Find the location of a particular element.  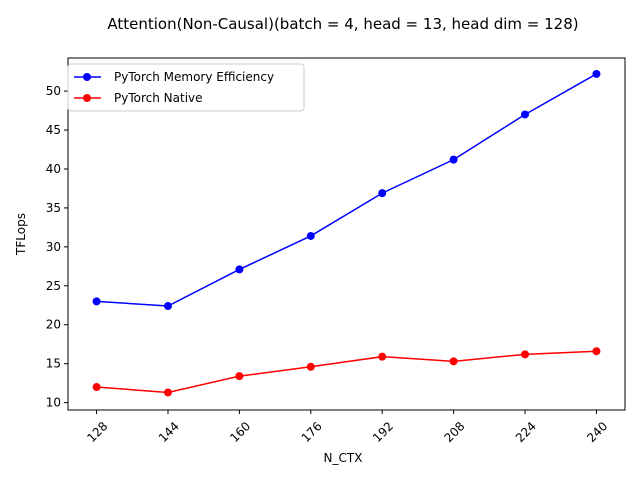

y-axis: 10 15 20 25 30 35 40 45 50 is located at coordinates (57, 247).